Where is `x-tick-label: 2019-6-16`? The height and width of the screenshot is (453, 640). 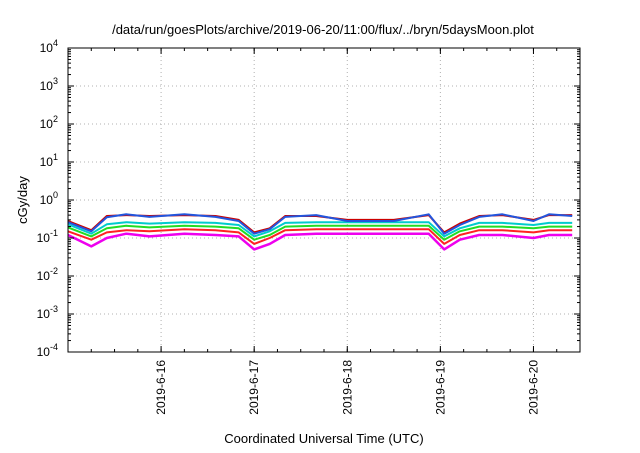
x-tick-label: 2019-6-16 is located at coordinates (161, 387).